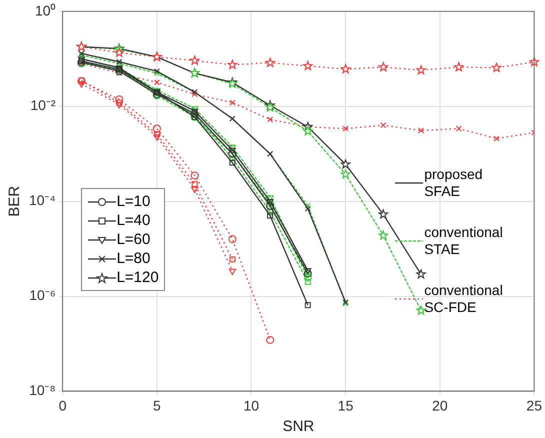  I want to click on y-tick-label: 10⁻², so click(43, 105).